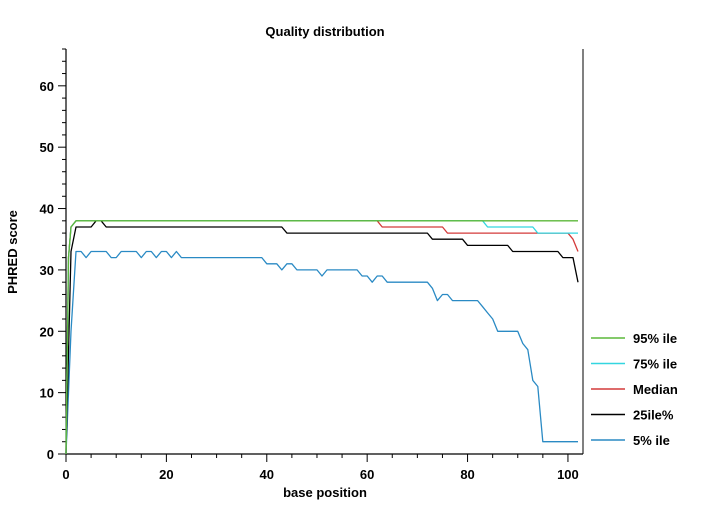 The image size is (722, 505). I want to click on y-tick-label: 50, so click(47, 147).